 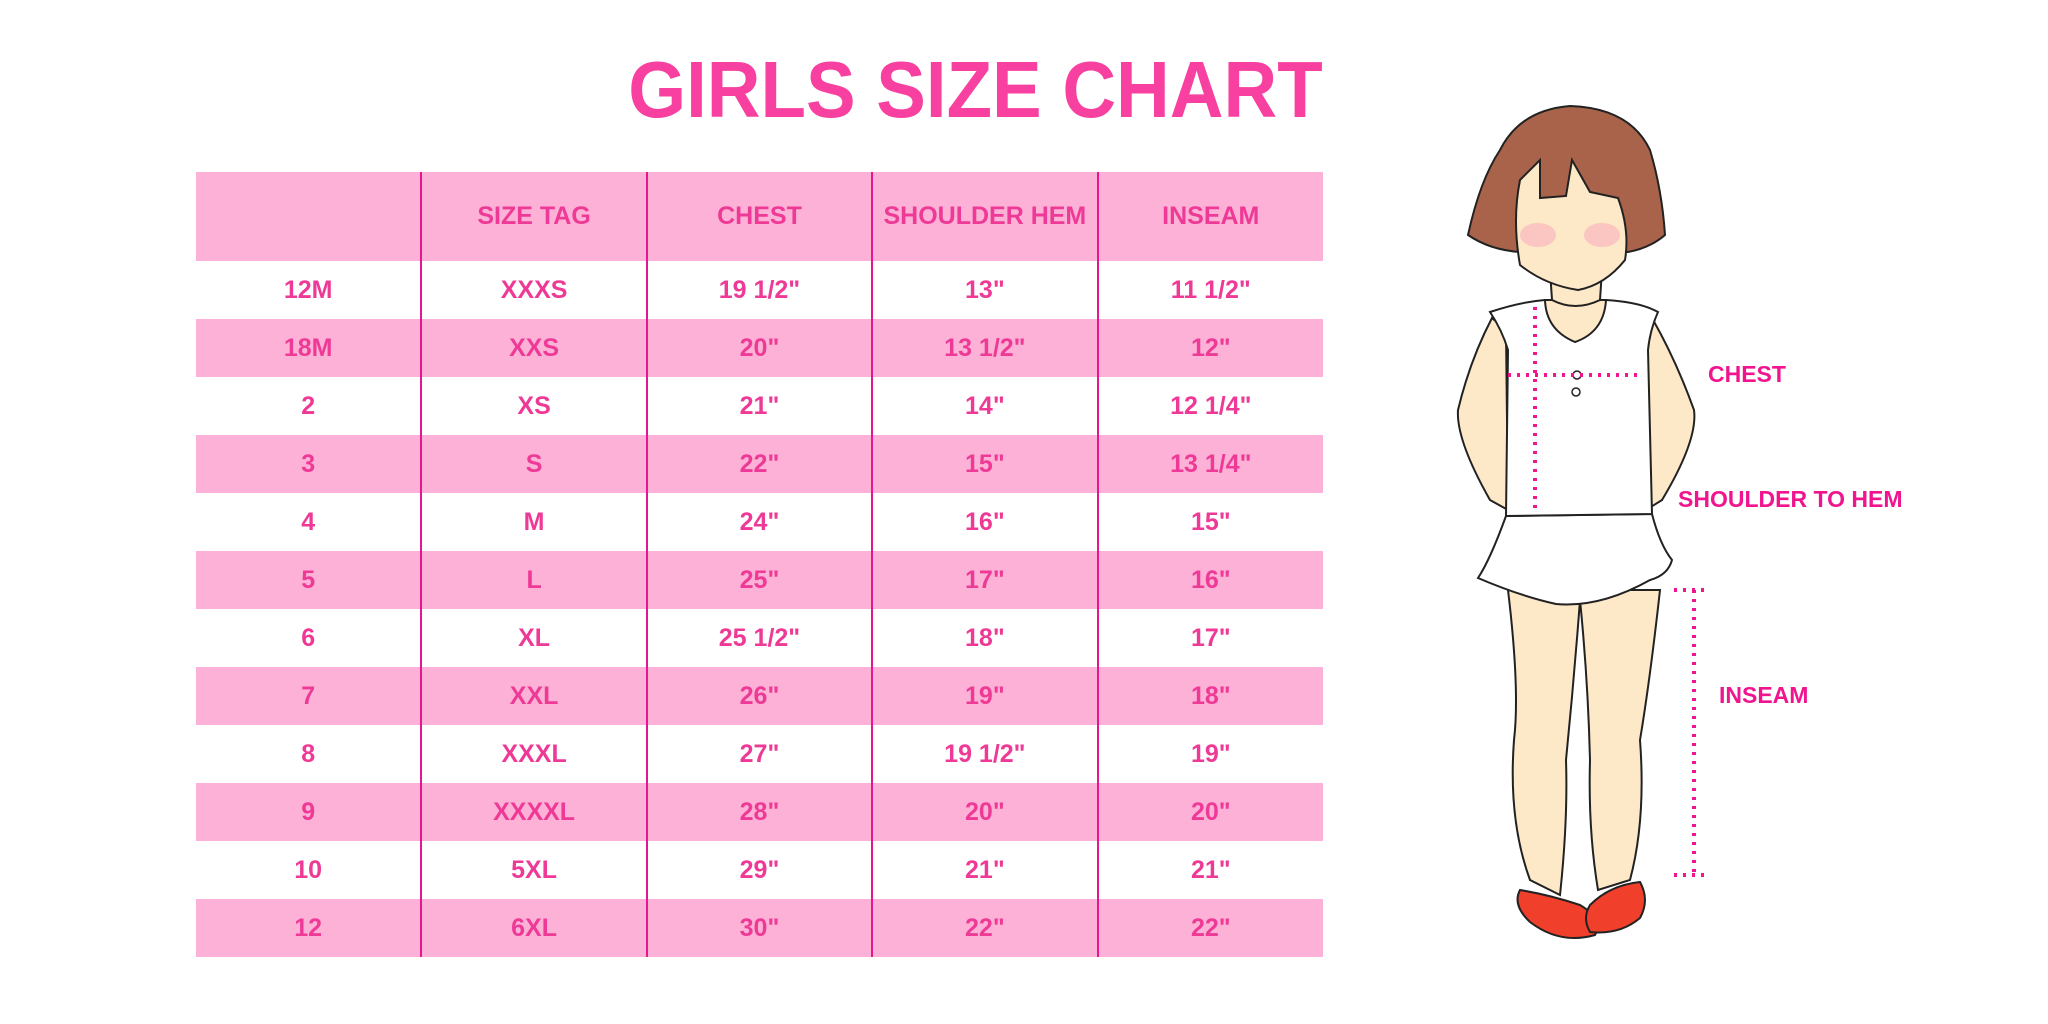 I want to click on column-header: SHOULDER HEM, so click(x=984, y=216).